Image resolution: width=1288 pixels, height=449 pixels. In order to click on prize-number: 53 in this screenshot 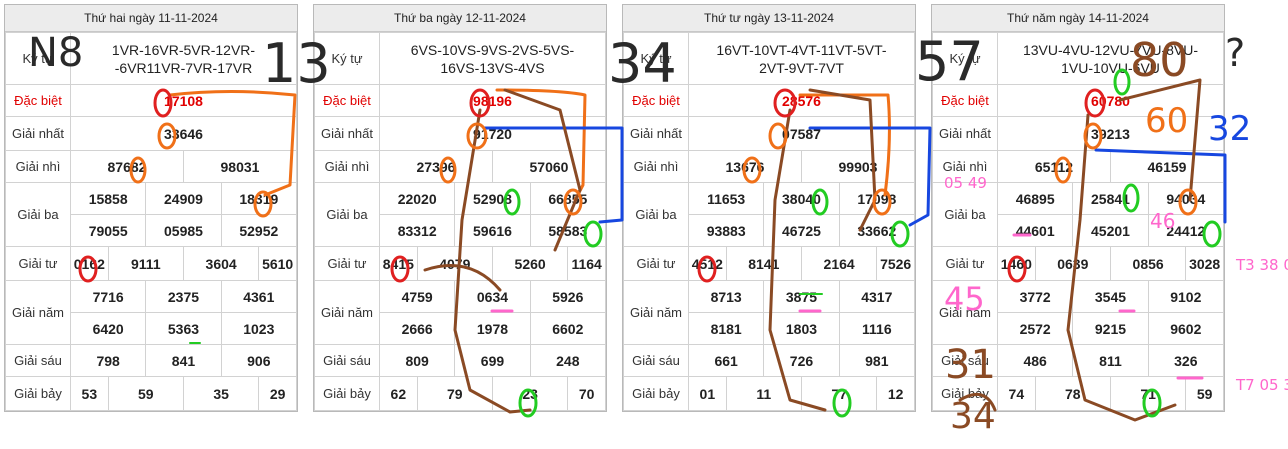, I will do `click(89, 393)`.